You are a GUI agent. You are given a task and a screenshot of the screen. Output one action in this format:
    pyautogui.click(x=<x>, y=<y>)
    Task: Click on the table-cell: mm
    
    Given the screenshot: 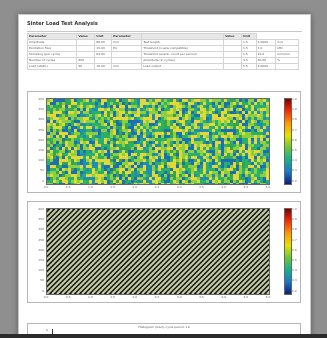 What is the action you would take?
    pyautogui.click(x=127, y=66)
    